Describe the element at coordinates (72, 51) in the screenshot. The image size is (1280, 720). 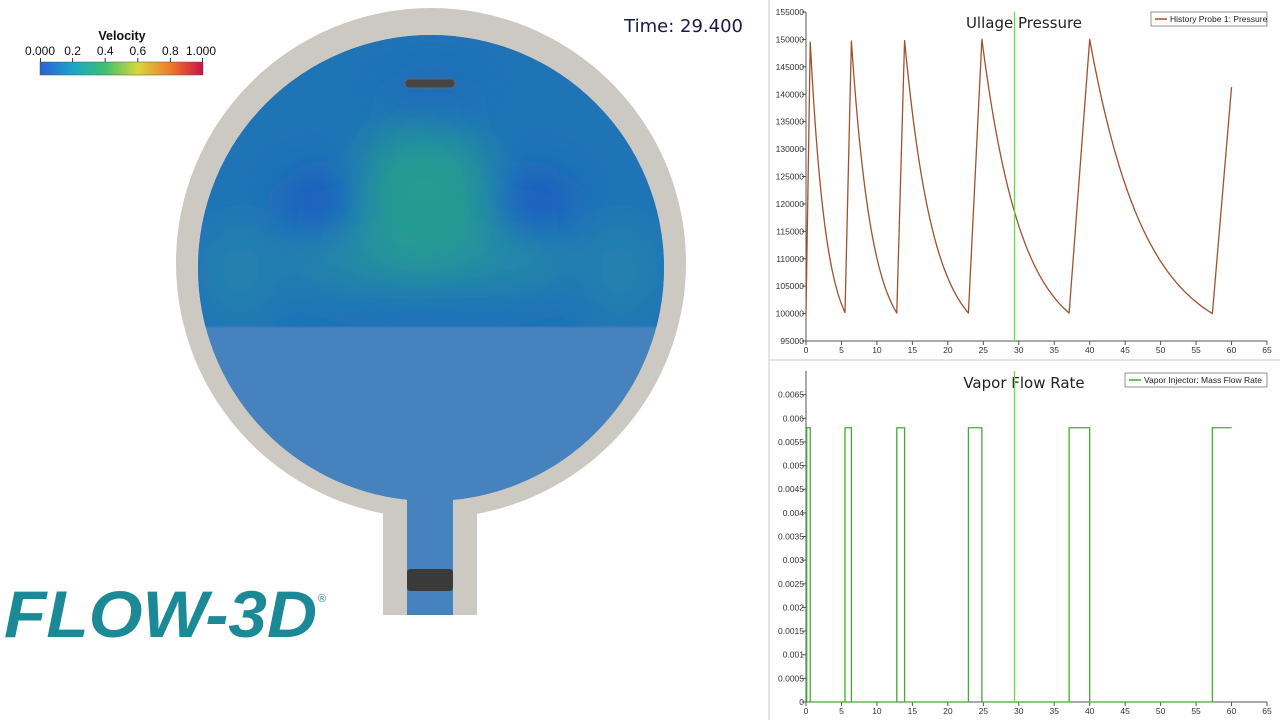
I see `colorbar-label: 0.2` at that location.